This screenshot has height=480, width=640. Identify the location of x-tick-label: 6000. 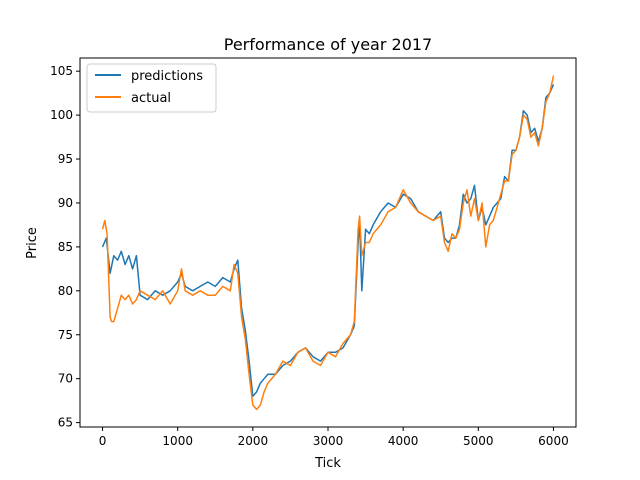
(553, 441).